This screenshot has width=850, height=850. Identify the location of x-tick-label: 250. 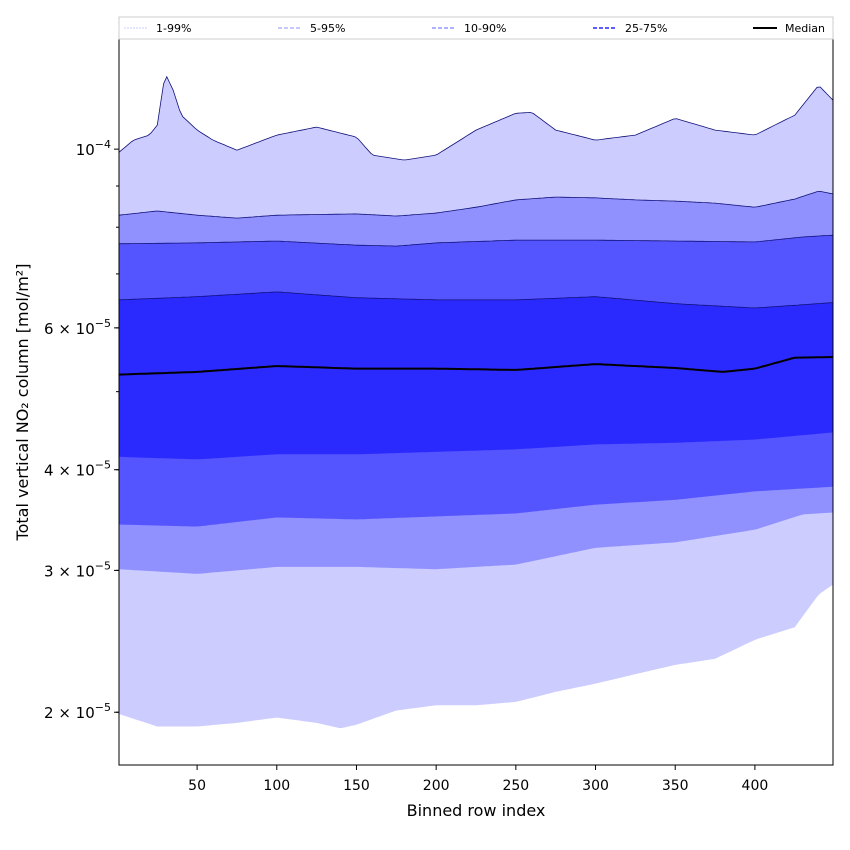
(515, 786).